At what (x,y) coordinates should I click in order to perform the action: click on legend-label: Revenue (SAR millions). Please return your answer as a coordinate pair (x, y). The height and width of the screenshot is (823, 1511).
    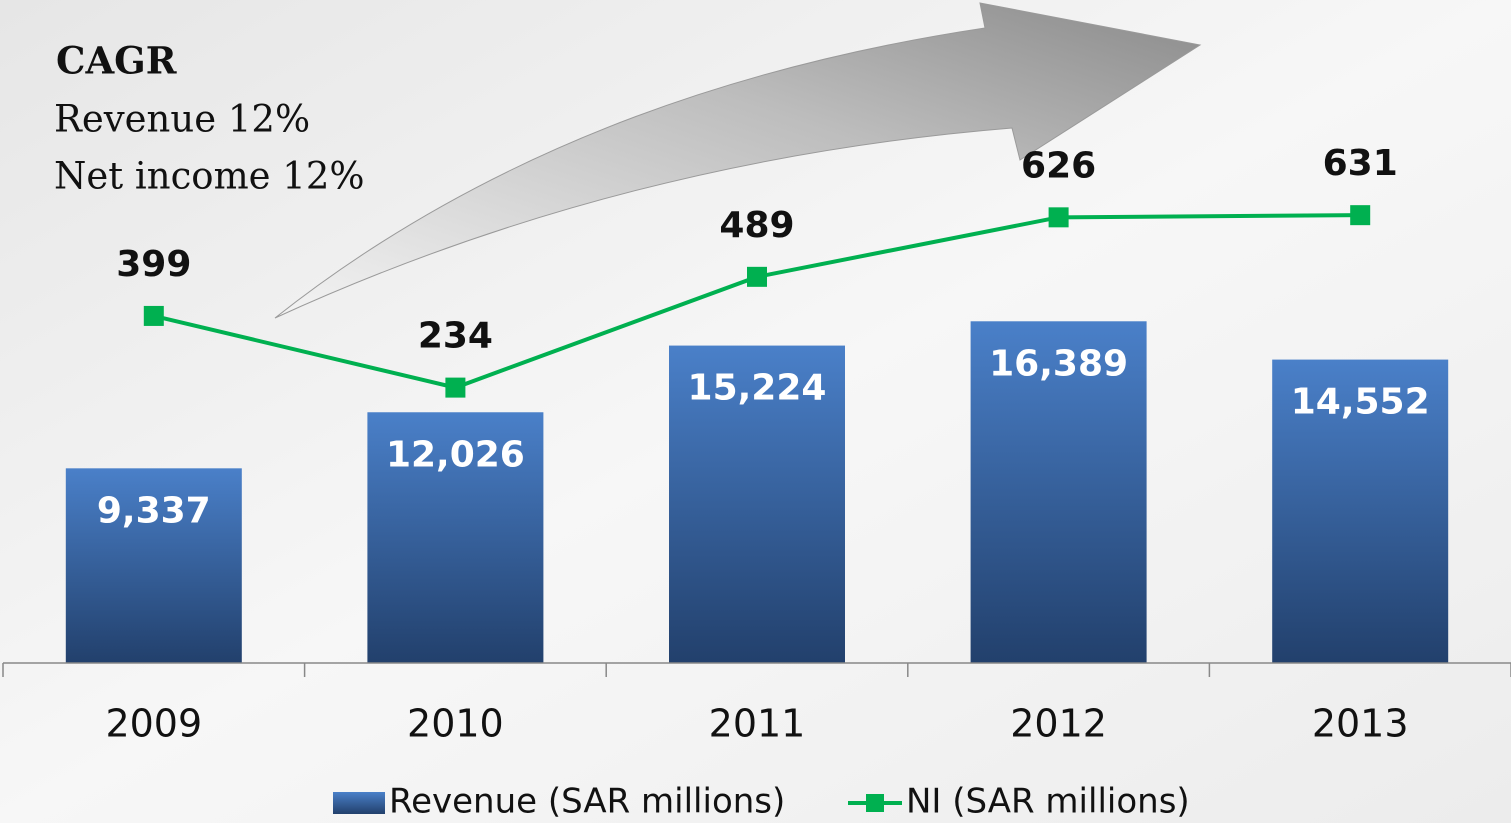
    Looking at the image, I should click on (587, 802).